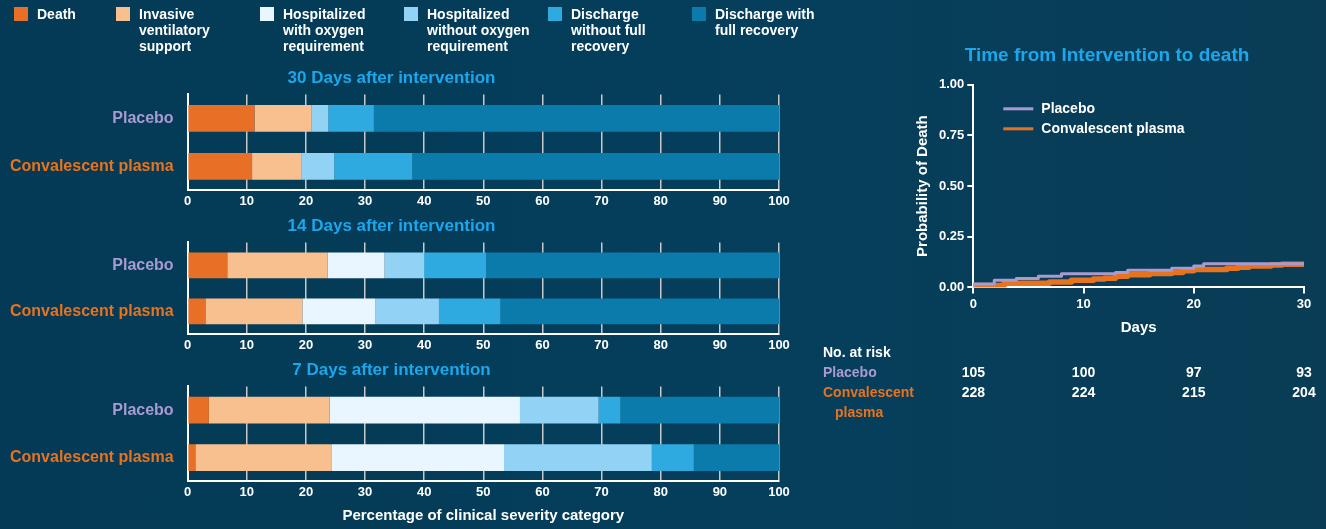 This screenshot has height=529, width=1326. Describe the element at coordinates (1304, 391) in the screenshot. I see `text: 204` at that location.